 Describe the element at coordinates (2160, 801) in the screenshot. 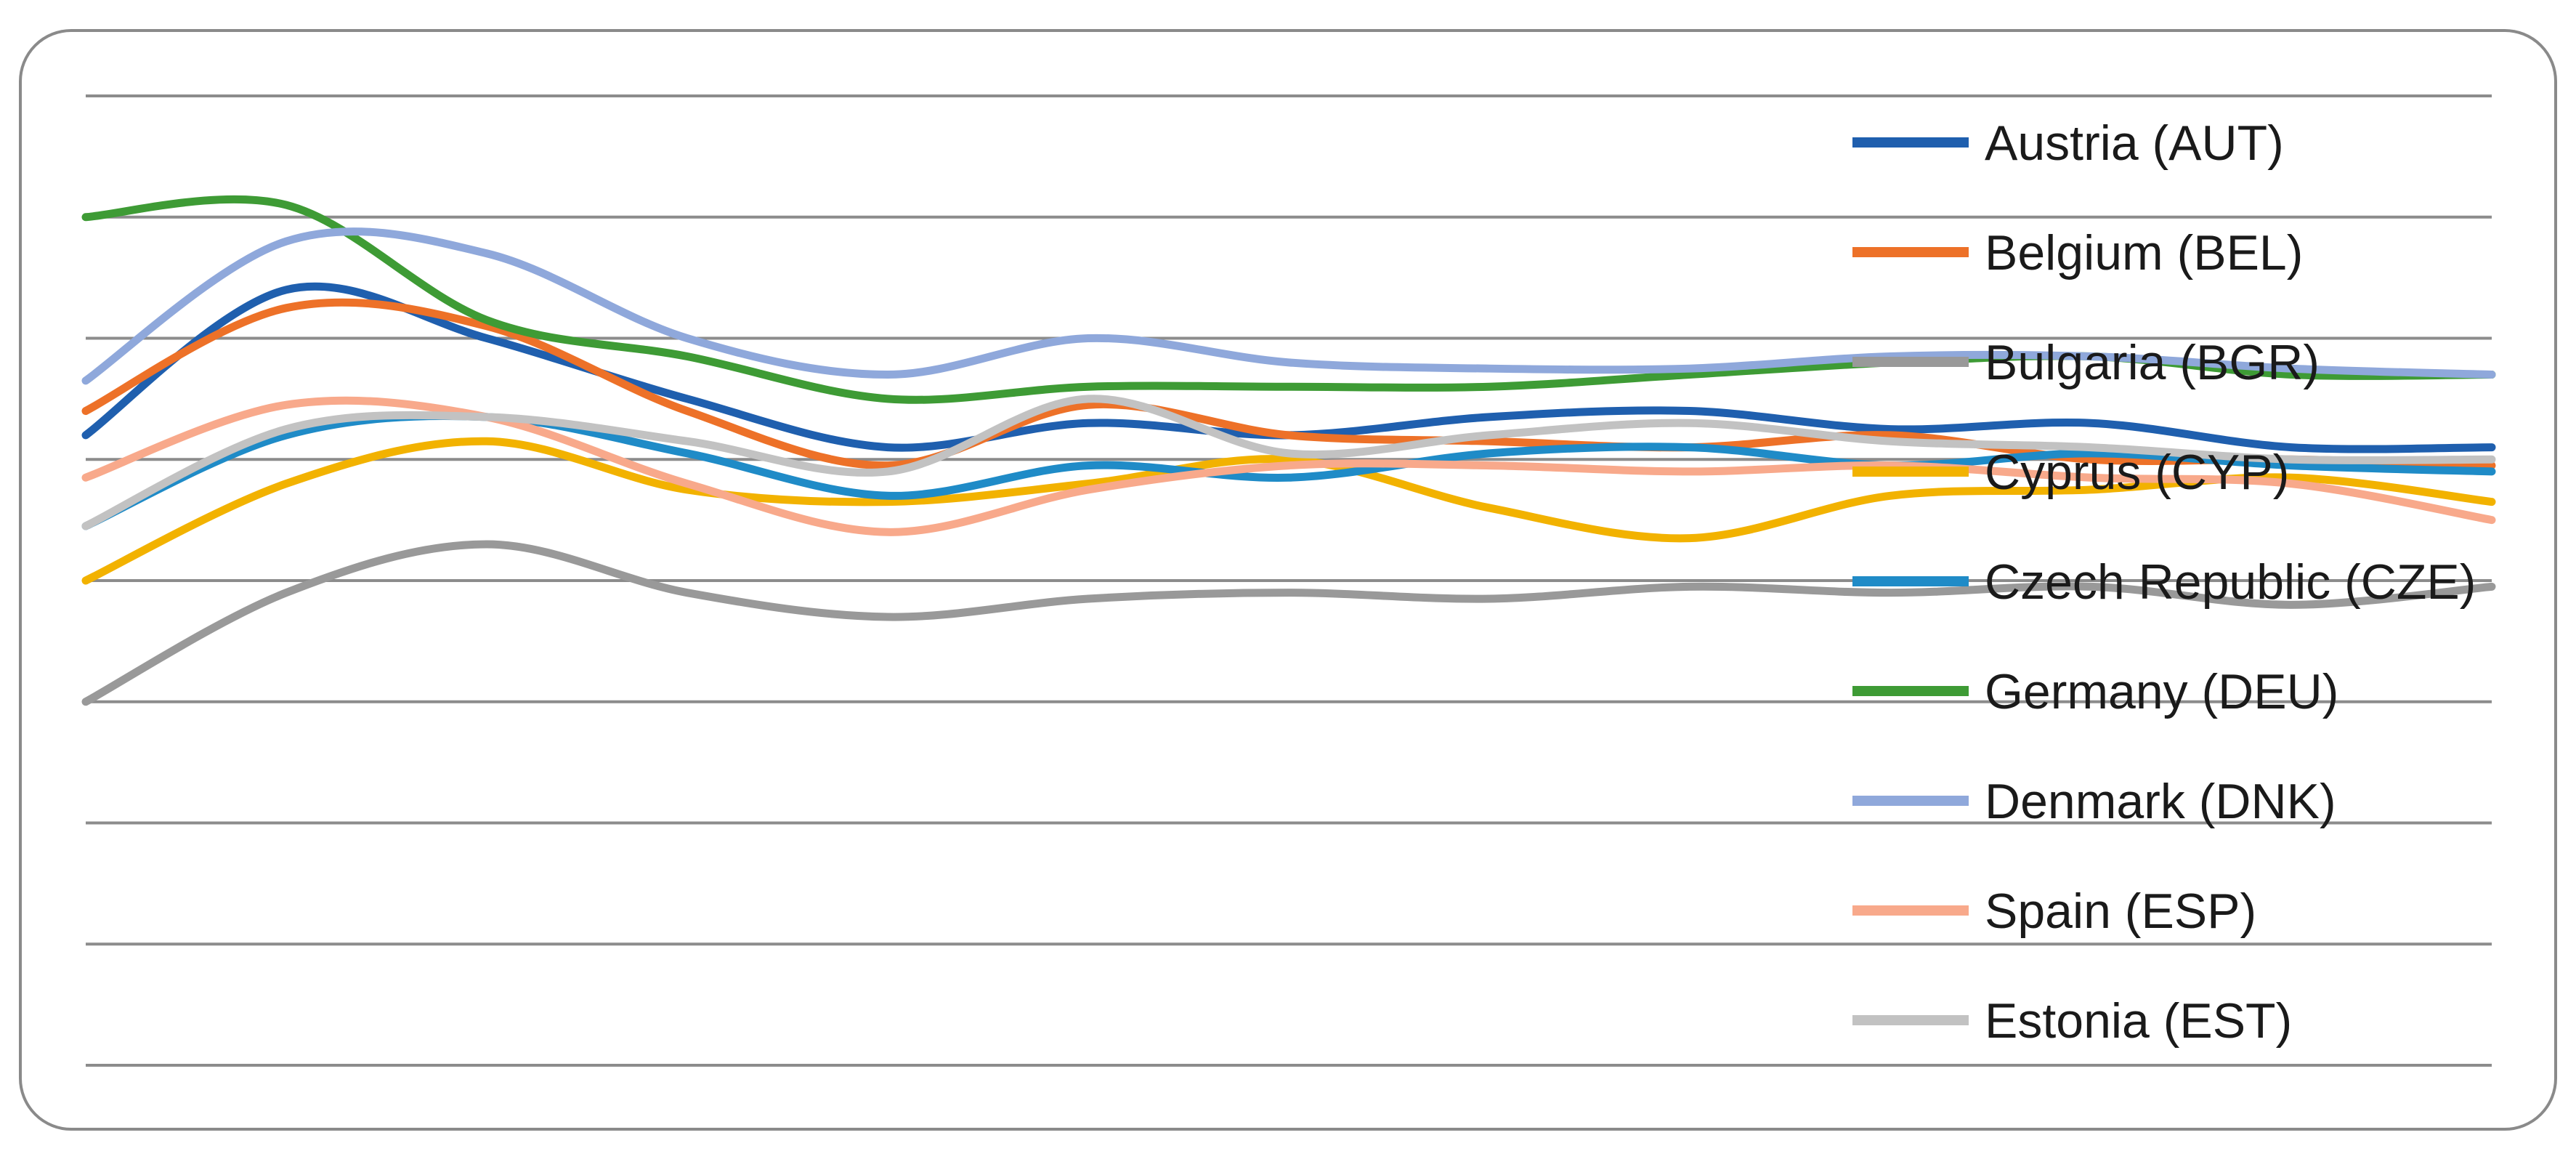

I see `legend-label: Denmark (DNK)` at that location.